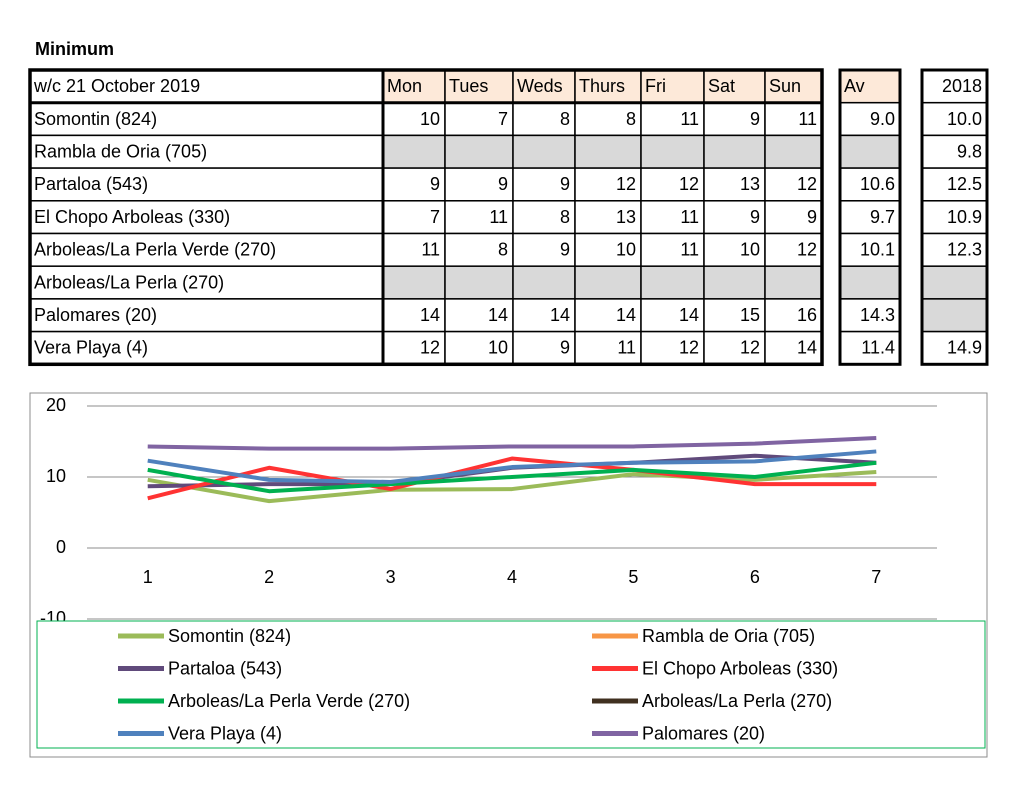 This screenshot has height=800, width=1021. Describe the element at coordinates (962, 86) in the screenshot. I see `cell-text: 2018` at that location.